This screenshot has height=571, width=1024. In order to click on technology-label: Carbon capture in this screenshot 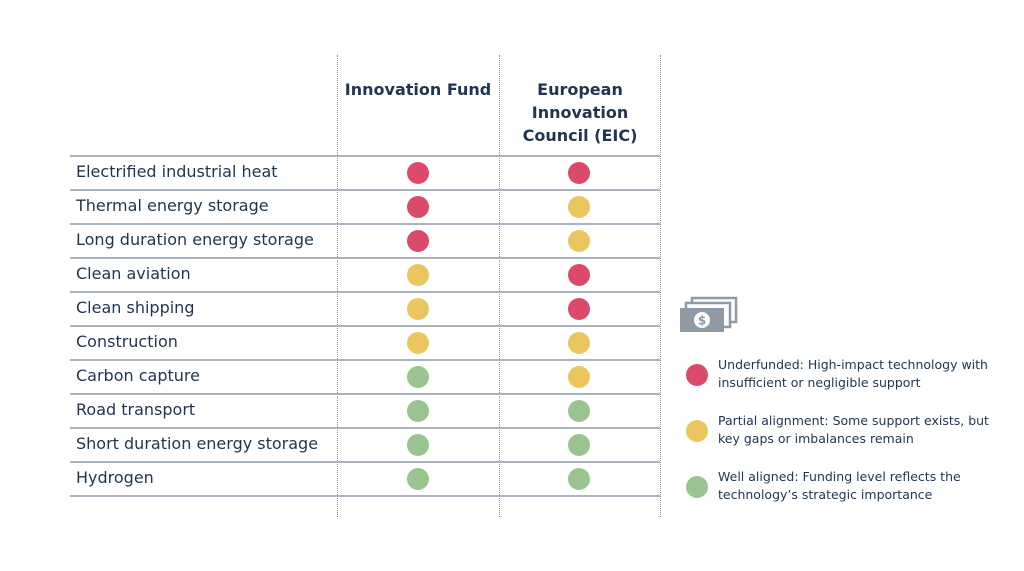, I will do `click(138, 375)`.